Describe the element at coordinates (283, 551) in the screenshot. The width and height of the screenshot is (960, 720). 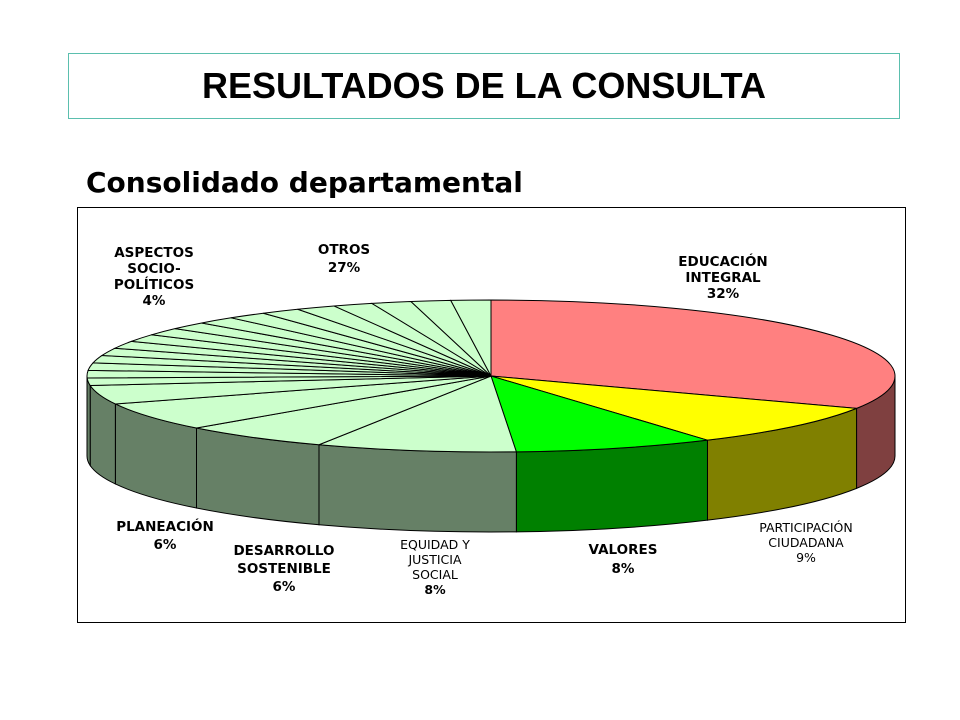
I see `label-desarrollo-line: DESARROLLO` at that location.